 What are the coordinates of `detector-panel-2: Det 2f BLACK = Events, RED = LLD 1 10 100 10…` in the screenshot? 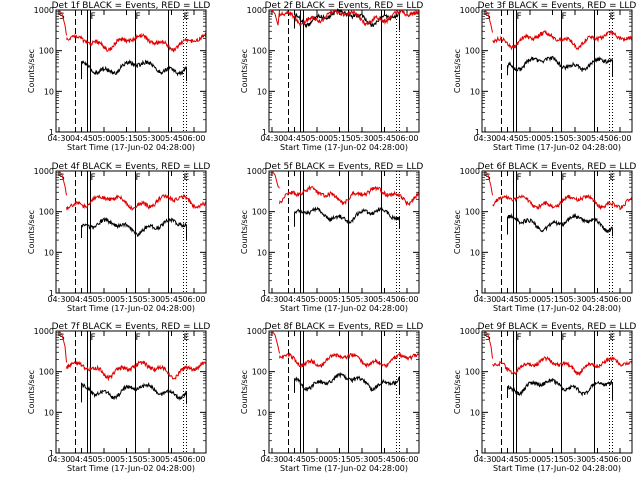 It's located at (331, 76).